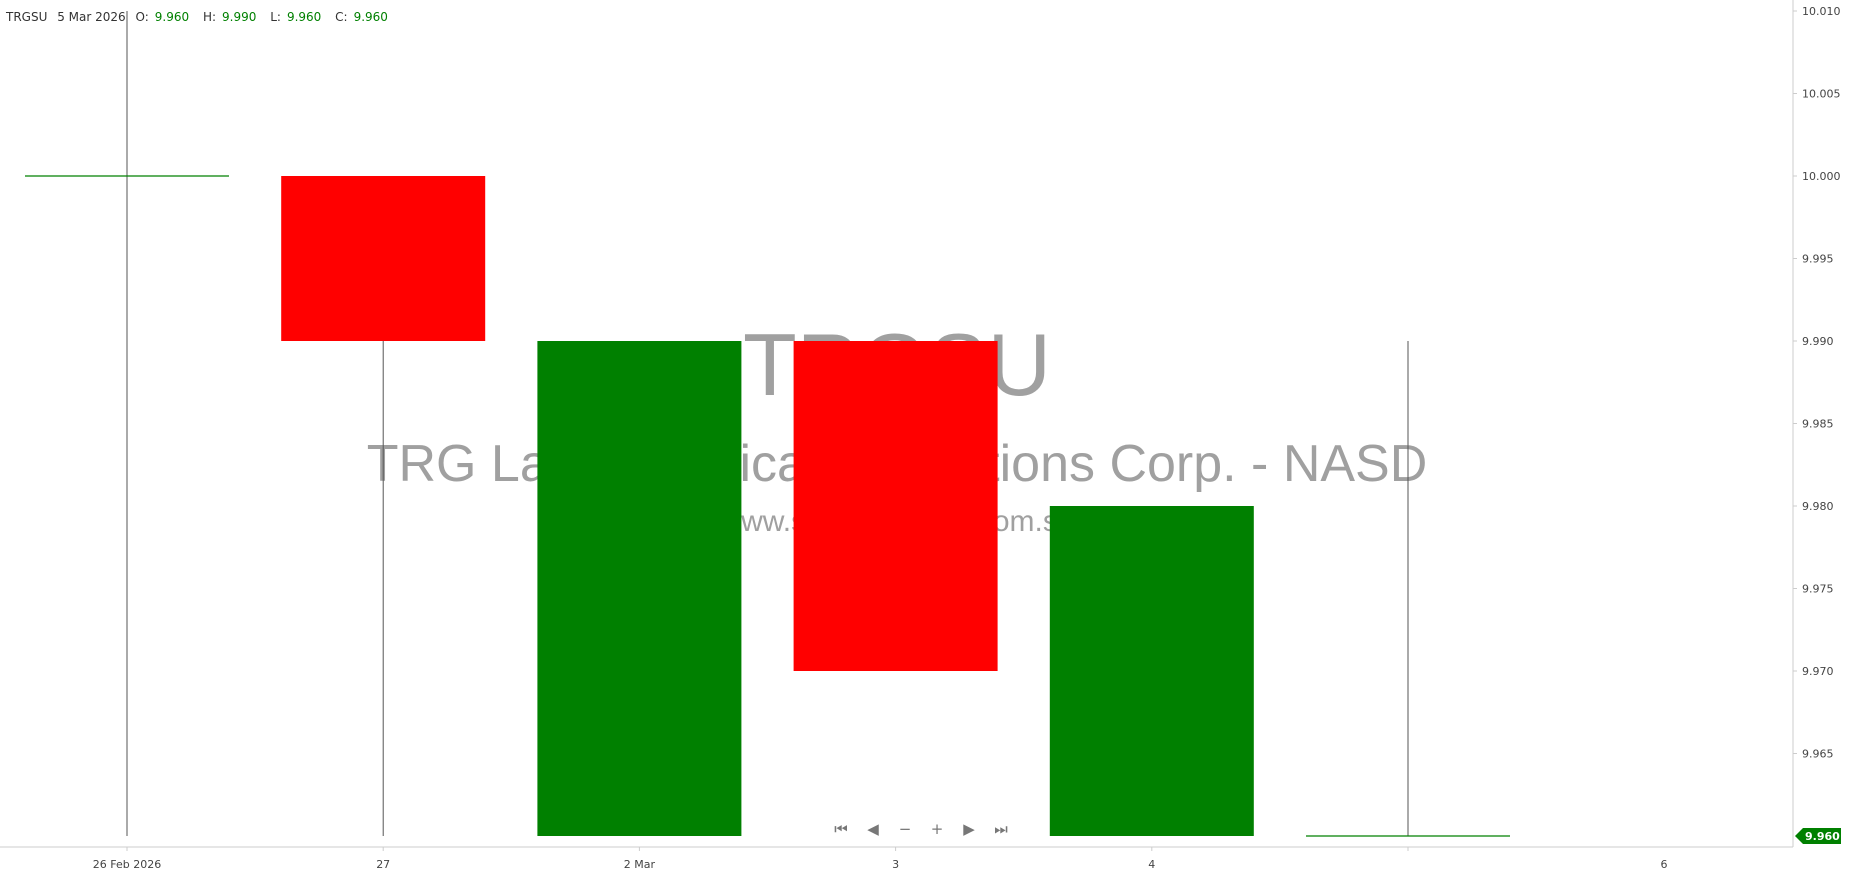  Describe the element at coordinates (1821, 94) in the screenshot. I see `y-tick-label: 10.005` at that location.